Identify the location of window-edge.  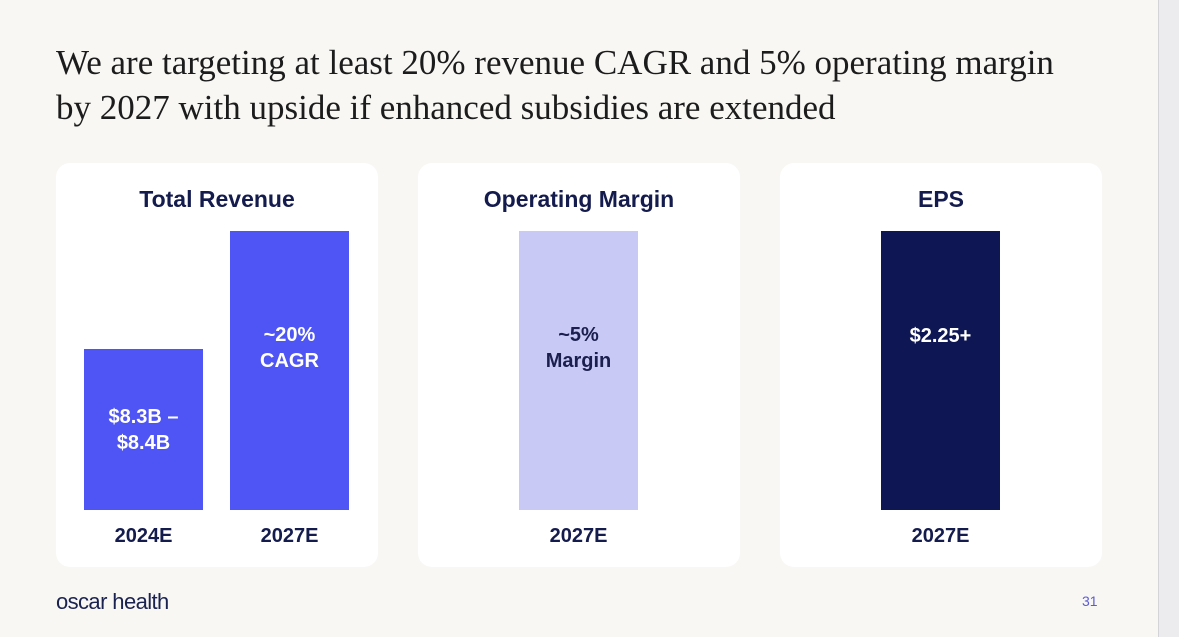
(1168, 318).